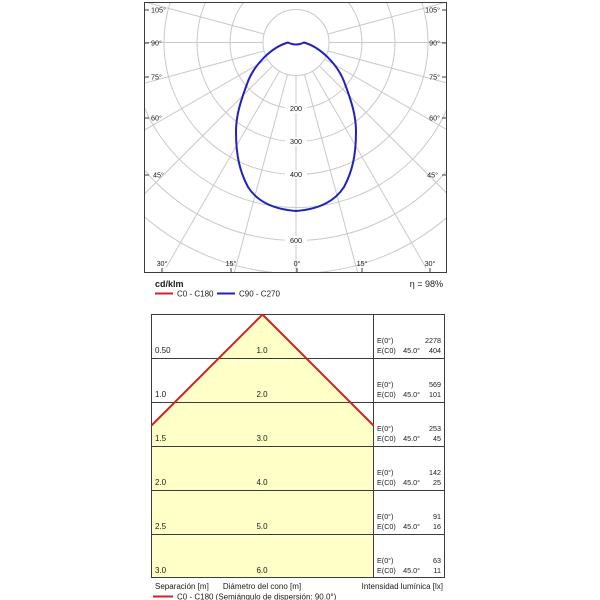 The width and height of the screenshot is (600, 600). Describe the element at coordinates (262, 482) in the screenshot. I see `diameter-value: 4.0` at that location.